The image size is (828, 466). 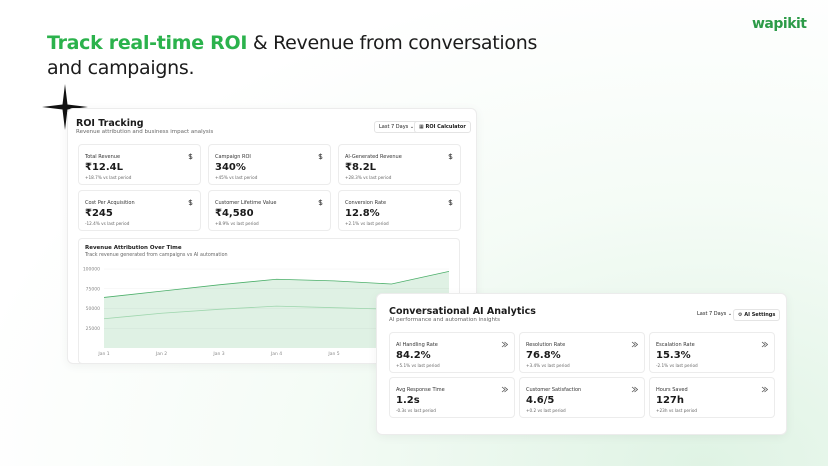 I want to click on metric-change: +28.3% vs last period, so click(x=368, y=177).